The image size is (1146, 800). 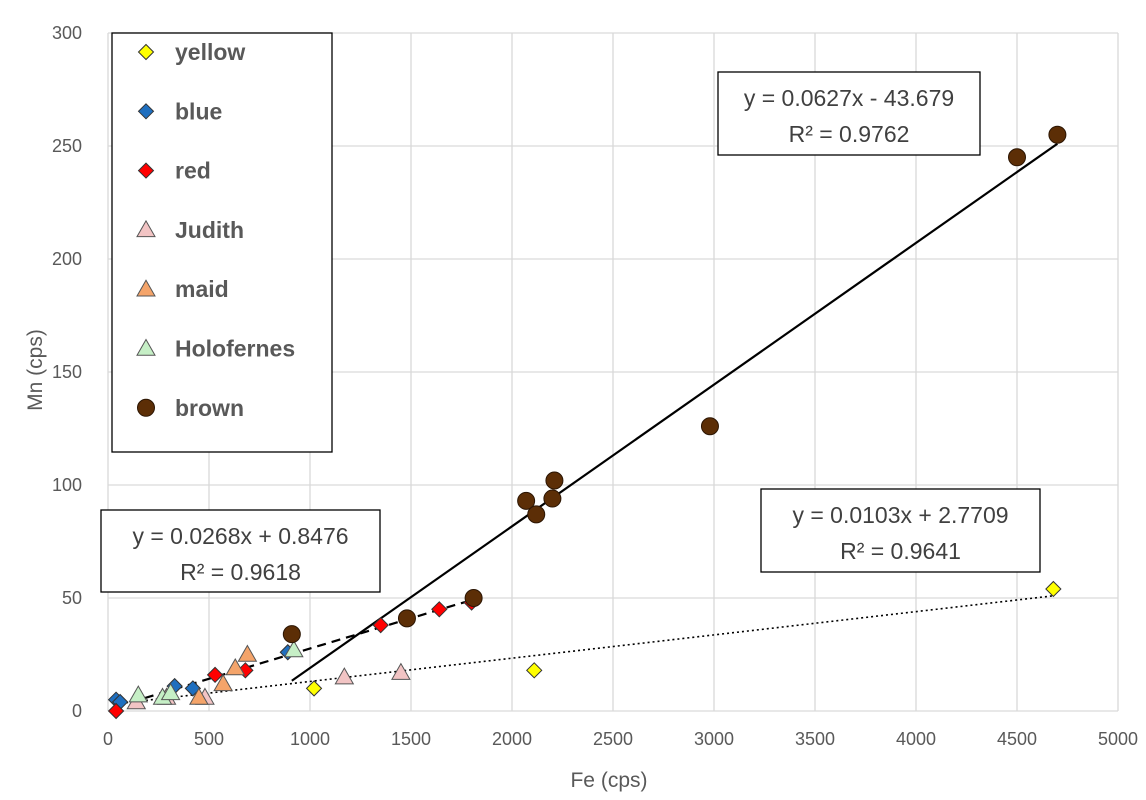 I want to click on trendline-r-squared: R² = 0.9641, so click(x=900, y=551).